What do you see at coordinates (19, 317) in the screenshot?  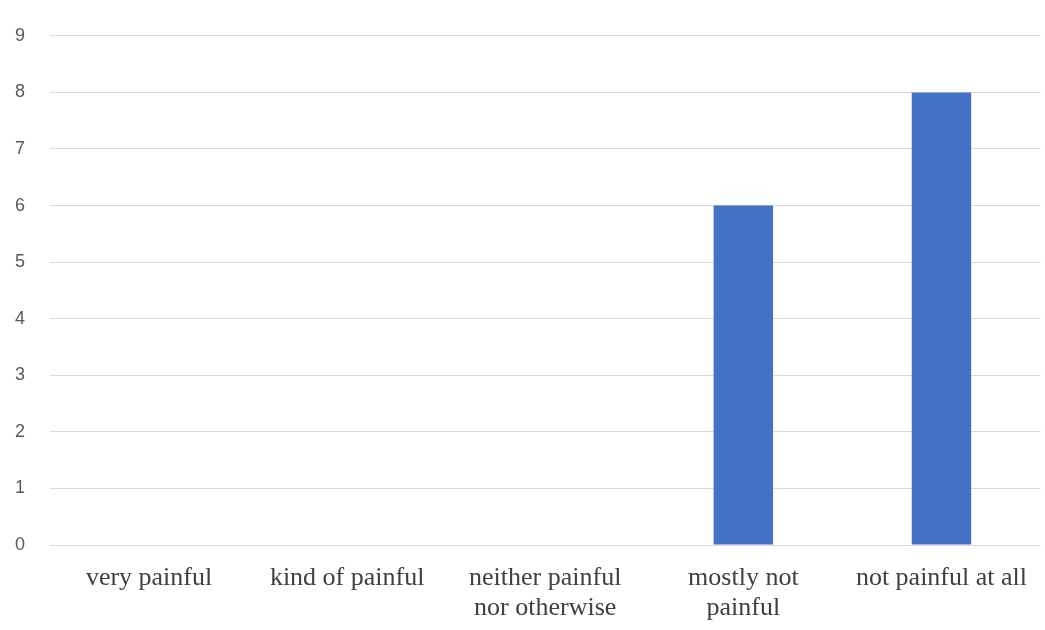 I see `y-tick-label: 4` at bounding box center [19, 317].